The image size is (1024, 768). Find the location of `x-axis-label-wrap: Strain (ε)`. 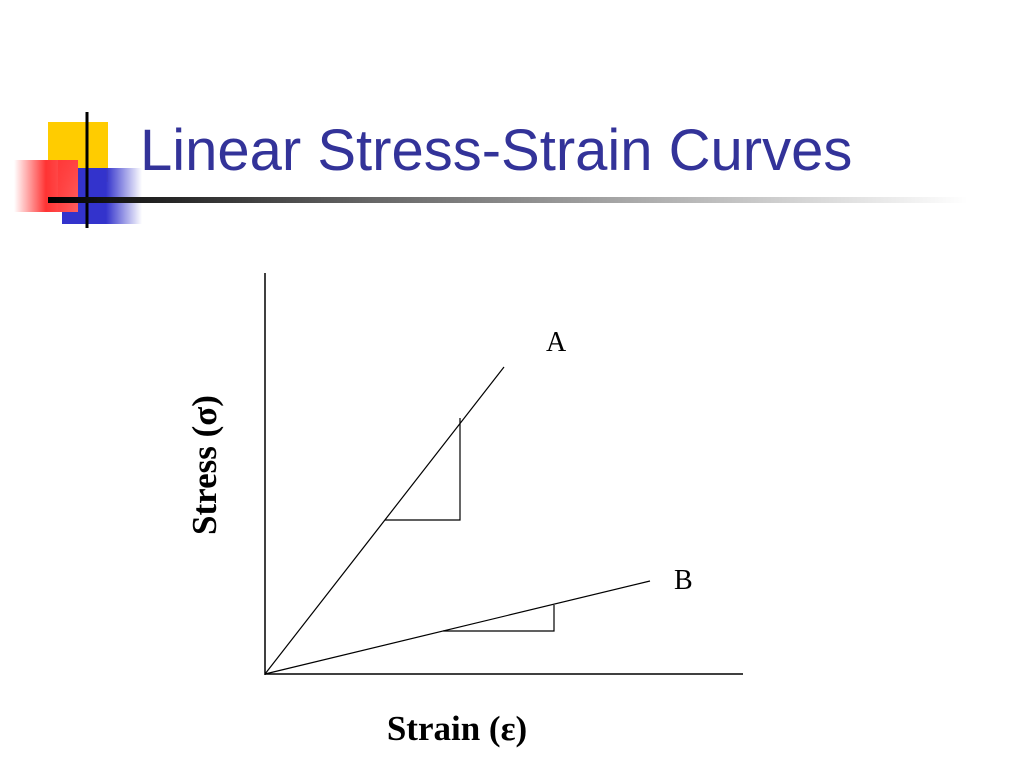

x-axis-label-wrap: Strain (ε) is located at coordinates (457, 729).